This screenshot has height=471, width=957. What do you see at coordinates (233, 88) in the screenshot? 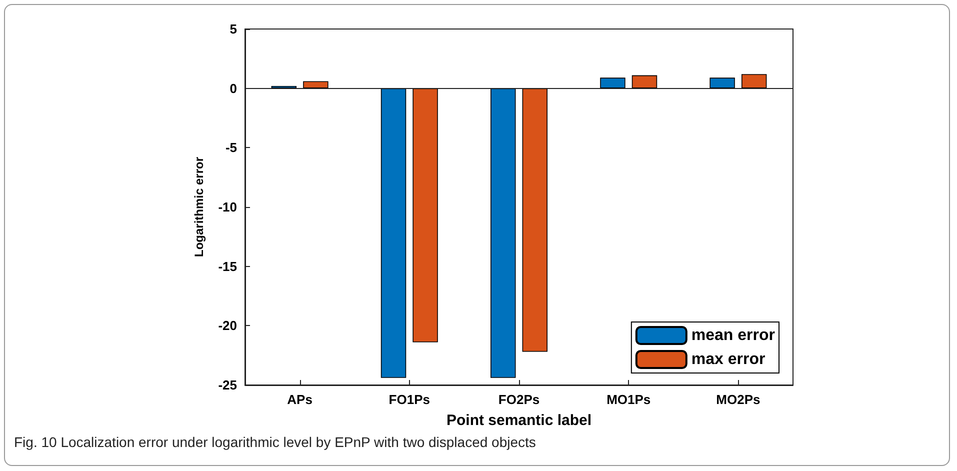
I see `y-tick-label: 0` at bounding box center [233, 88].